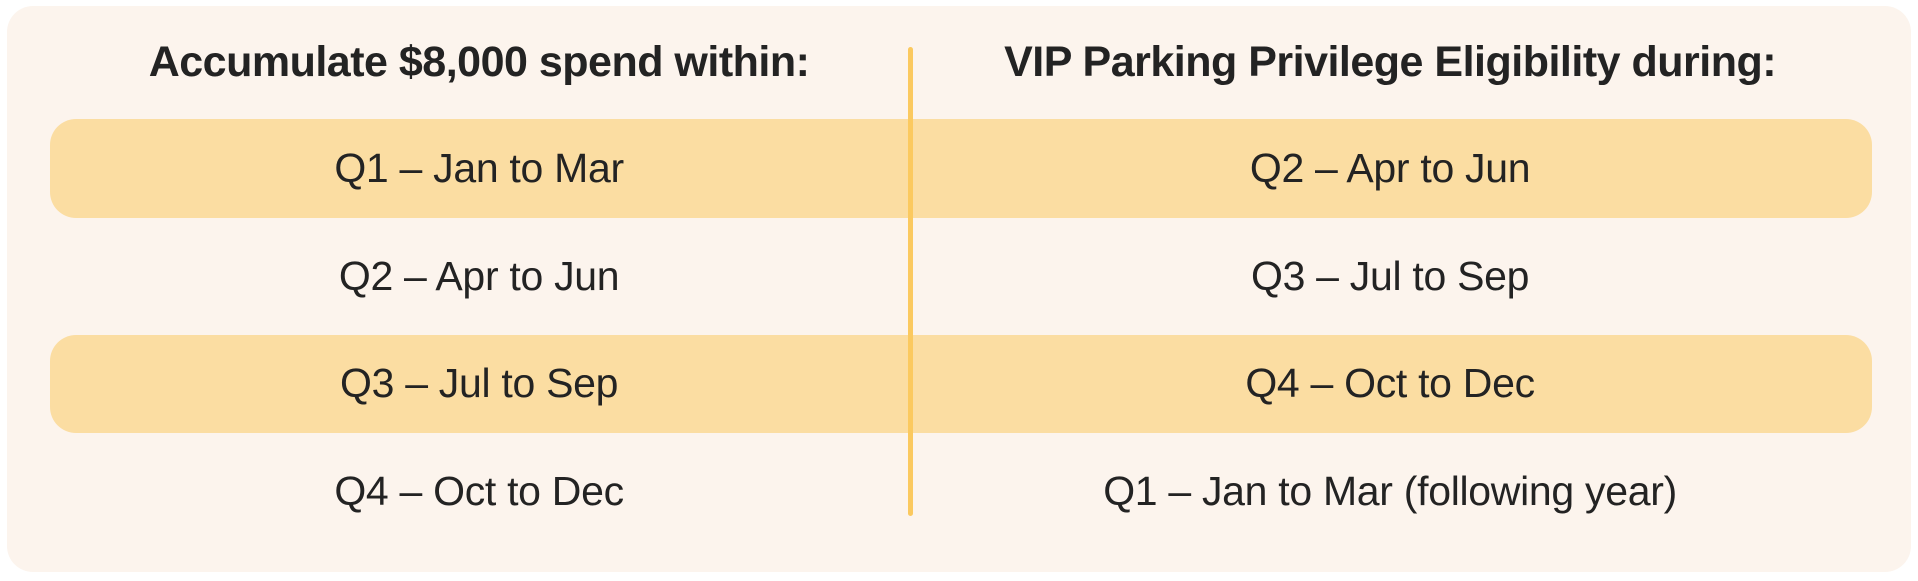  I want to click on spend-quarter-cell: Q1 – Jan to Mar, so click(479, 167).